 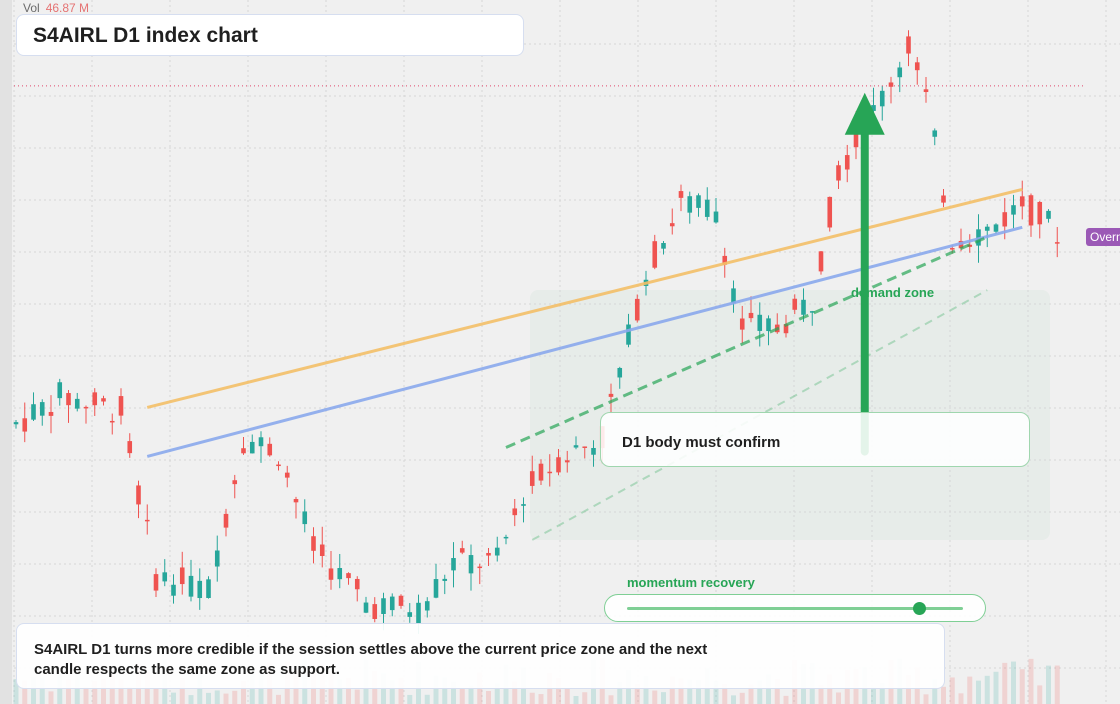 I want to click on volume-label: Vol, so click(x=31, y=8).